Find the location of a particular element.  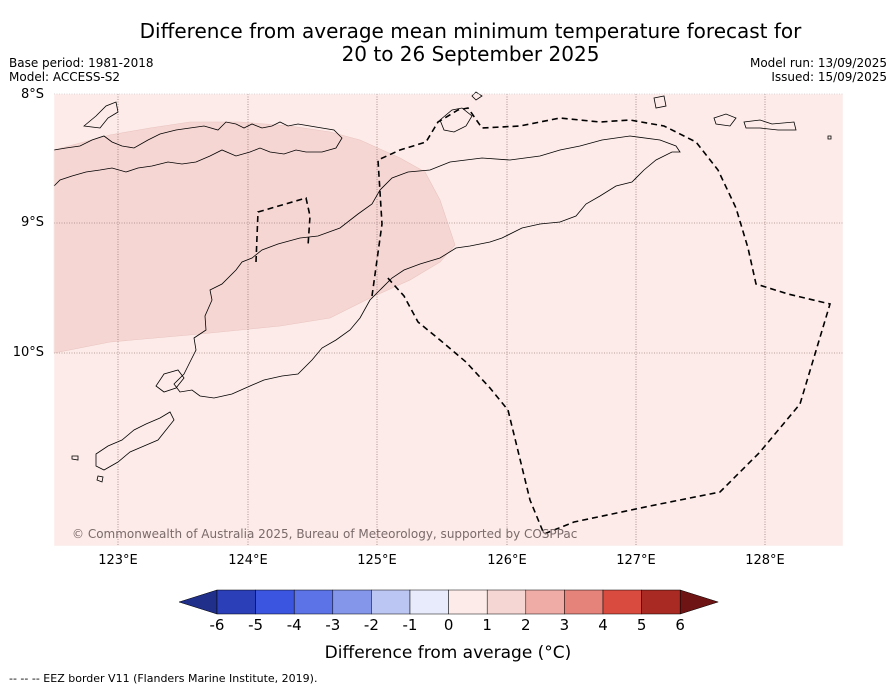

coastline-ndao is located at coordinates (75, 458).